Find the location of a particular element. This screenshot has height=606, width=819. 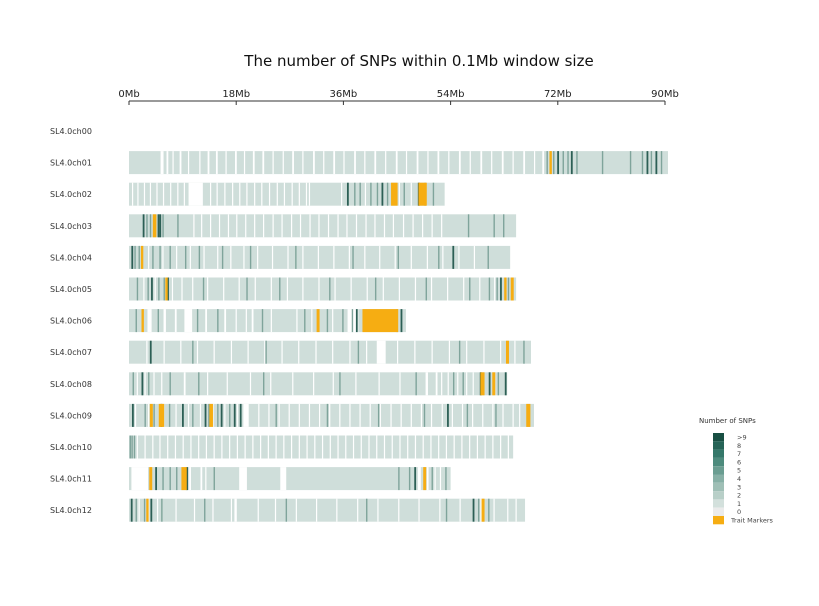

trait-marker is located at coordinates (507, 352).